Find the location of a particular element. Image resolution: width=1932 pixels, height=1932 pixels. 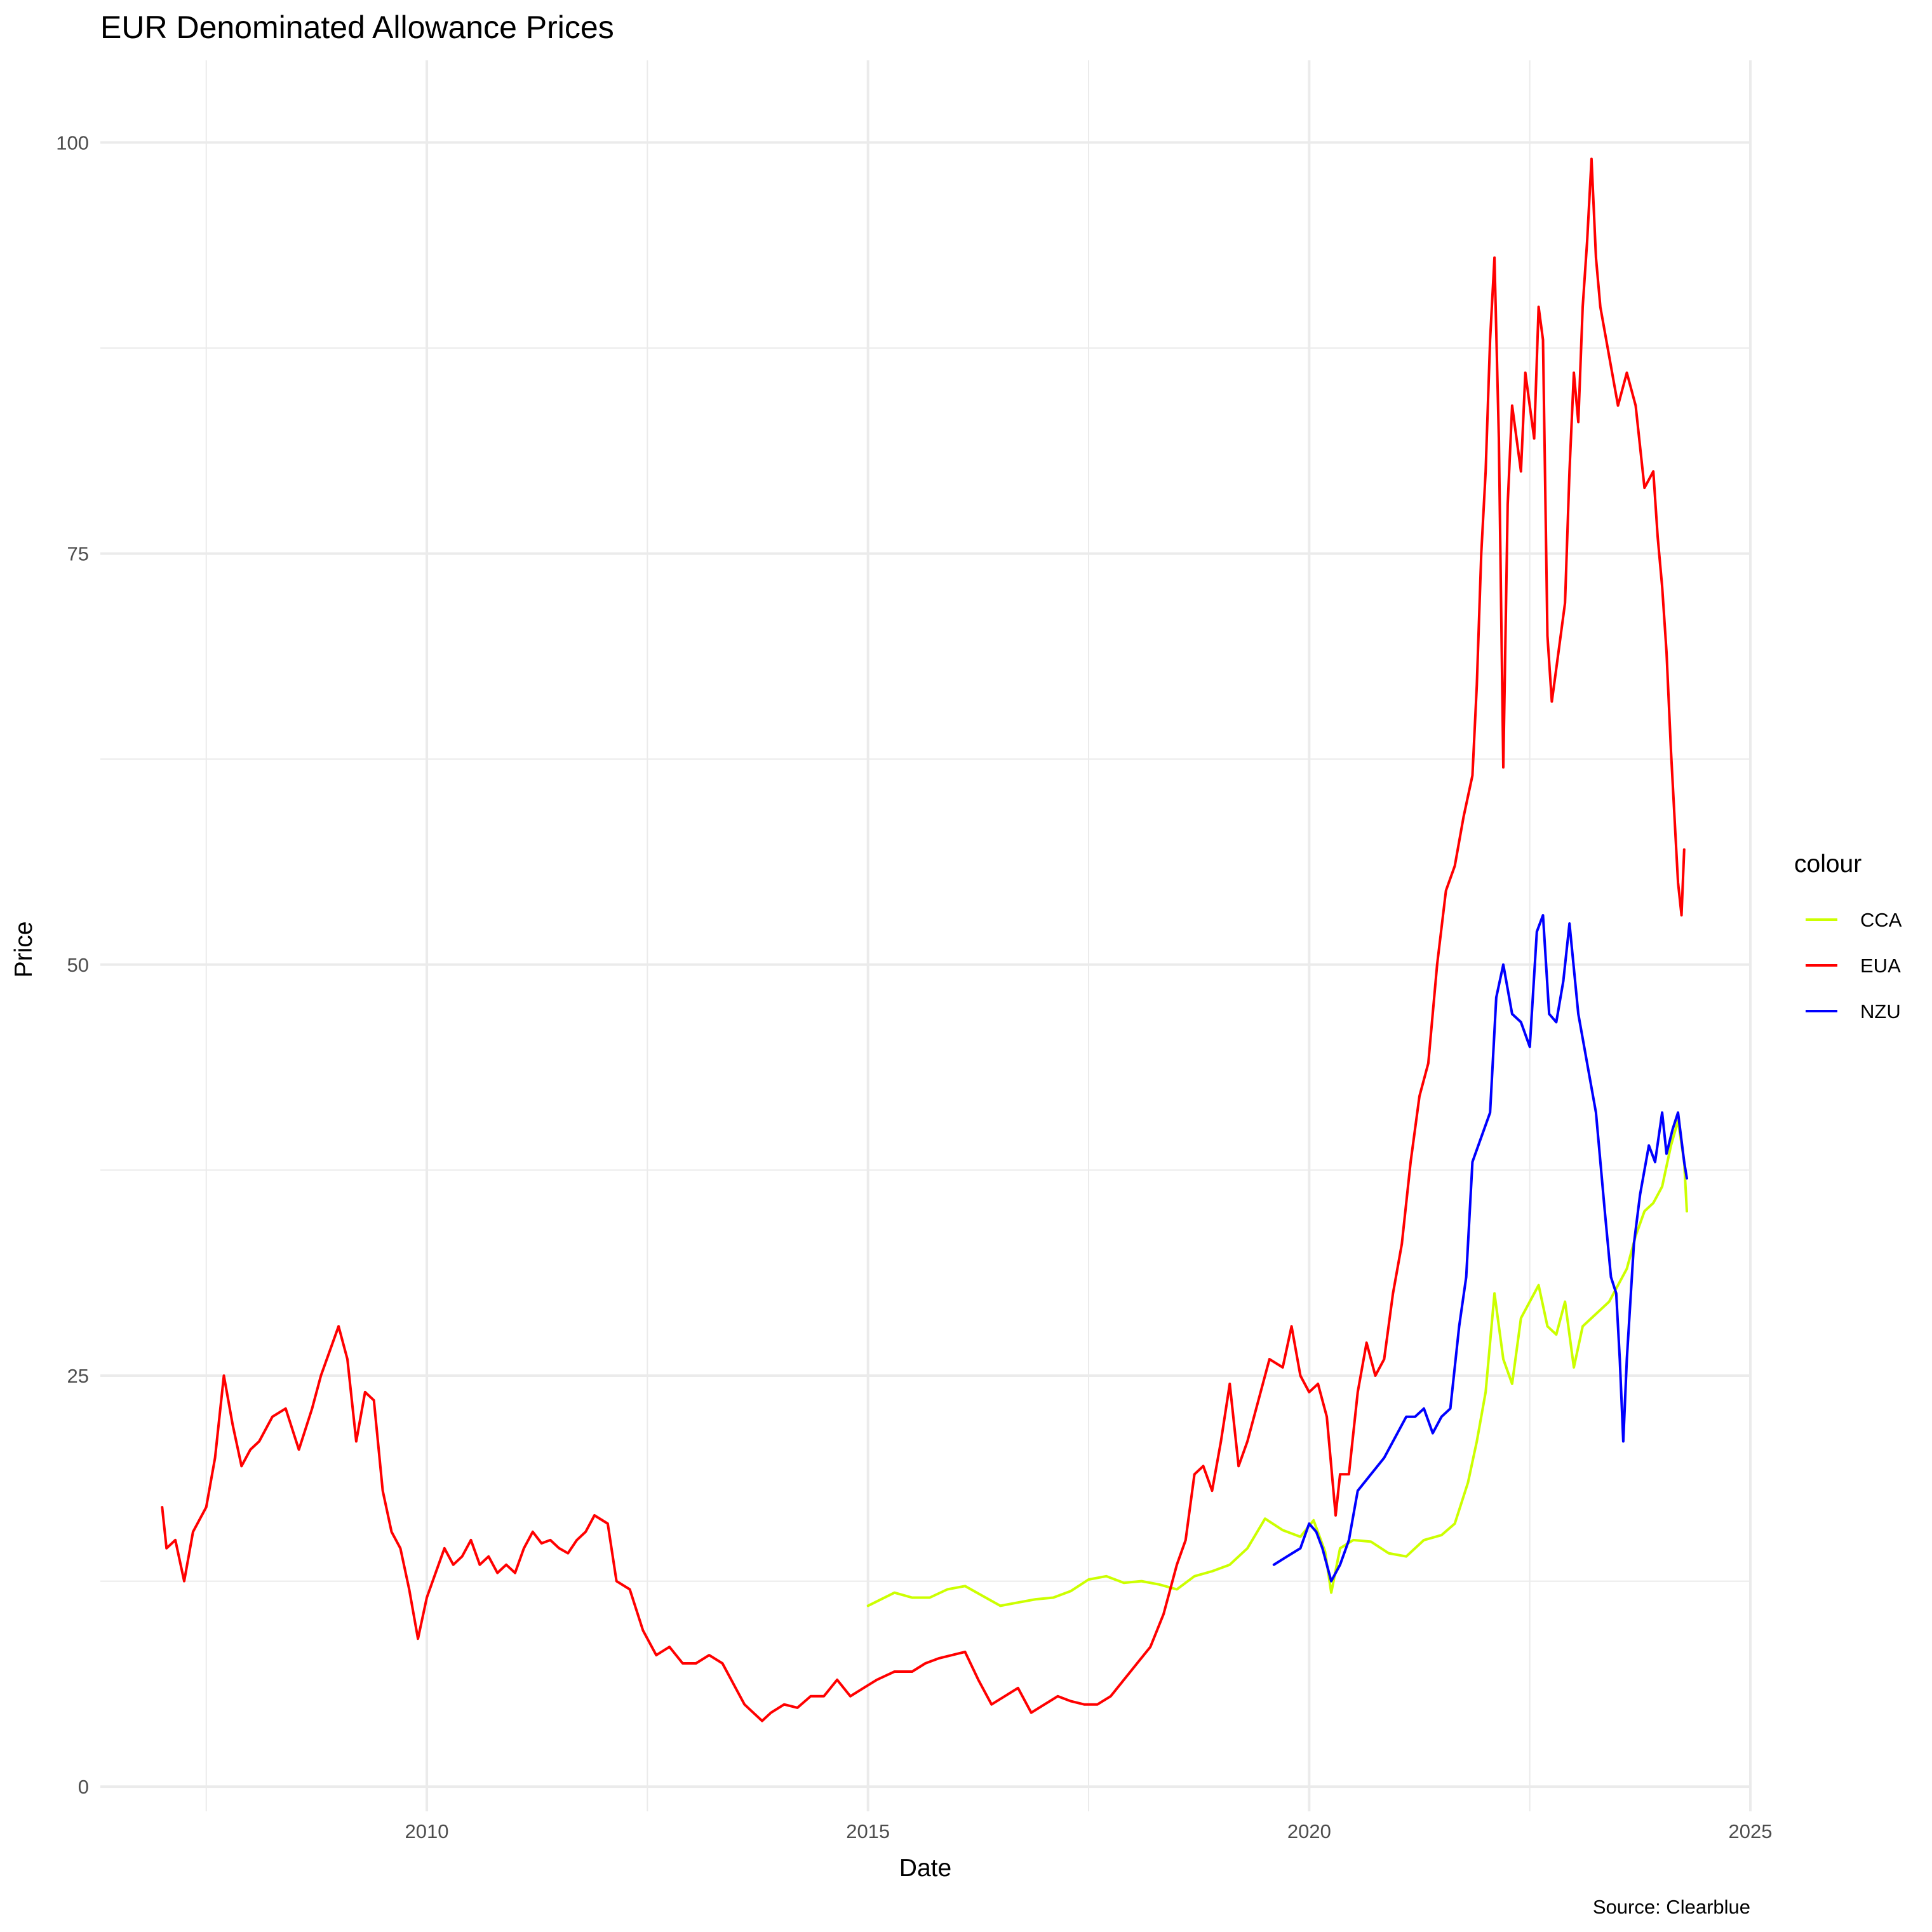

series-line-nzu is located at coordinates (1480, 1248).